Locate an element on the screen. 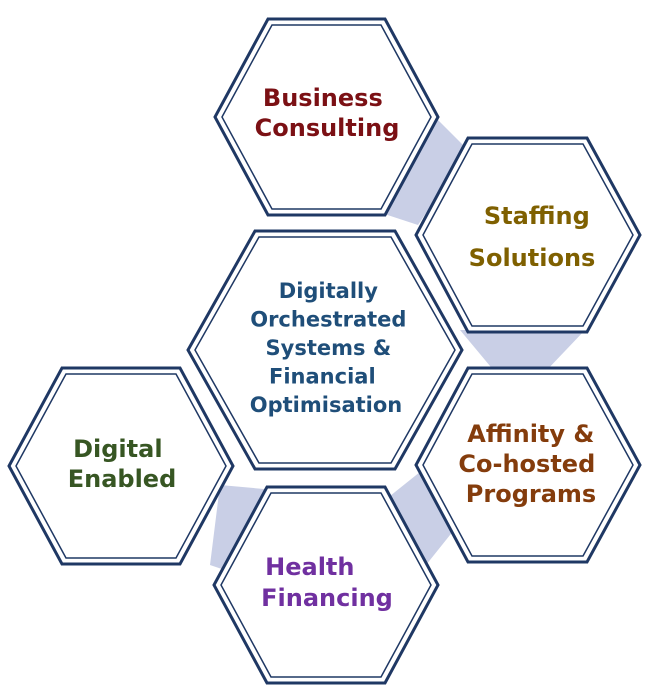 This screenshot has width=654, height=689. central-line-1: Digitally is located at coordinates (328, 291).